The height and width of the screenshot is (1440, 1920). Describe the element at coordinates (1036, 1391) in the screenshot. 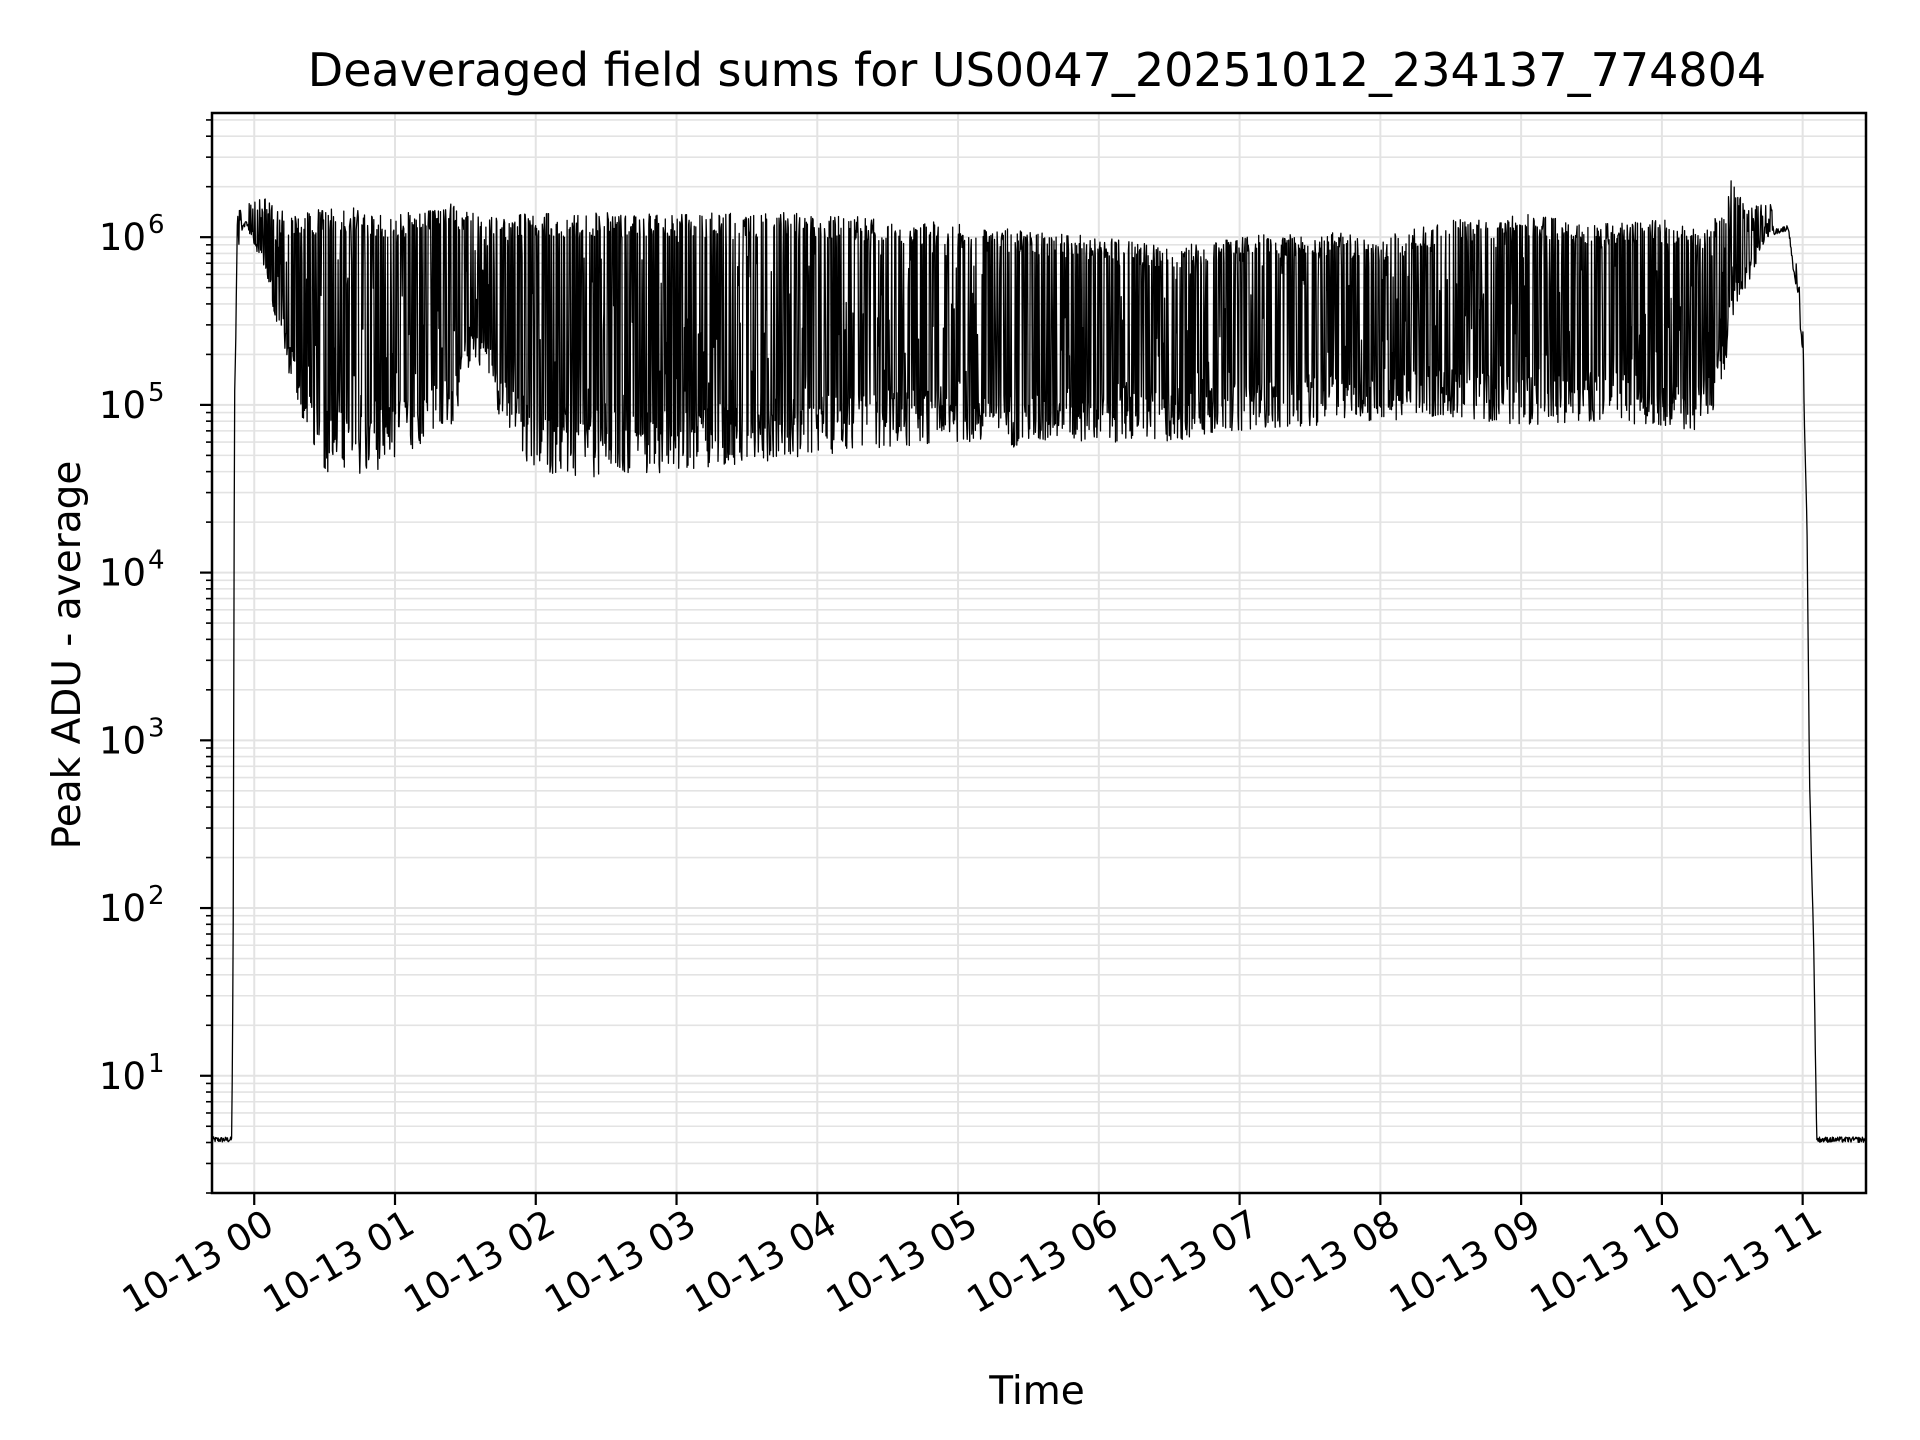

I see `x-axis-label: Time` at that location.